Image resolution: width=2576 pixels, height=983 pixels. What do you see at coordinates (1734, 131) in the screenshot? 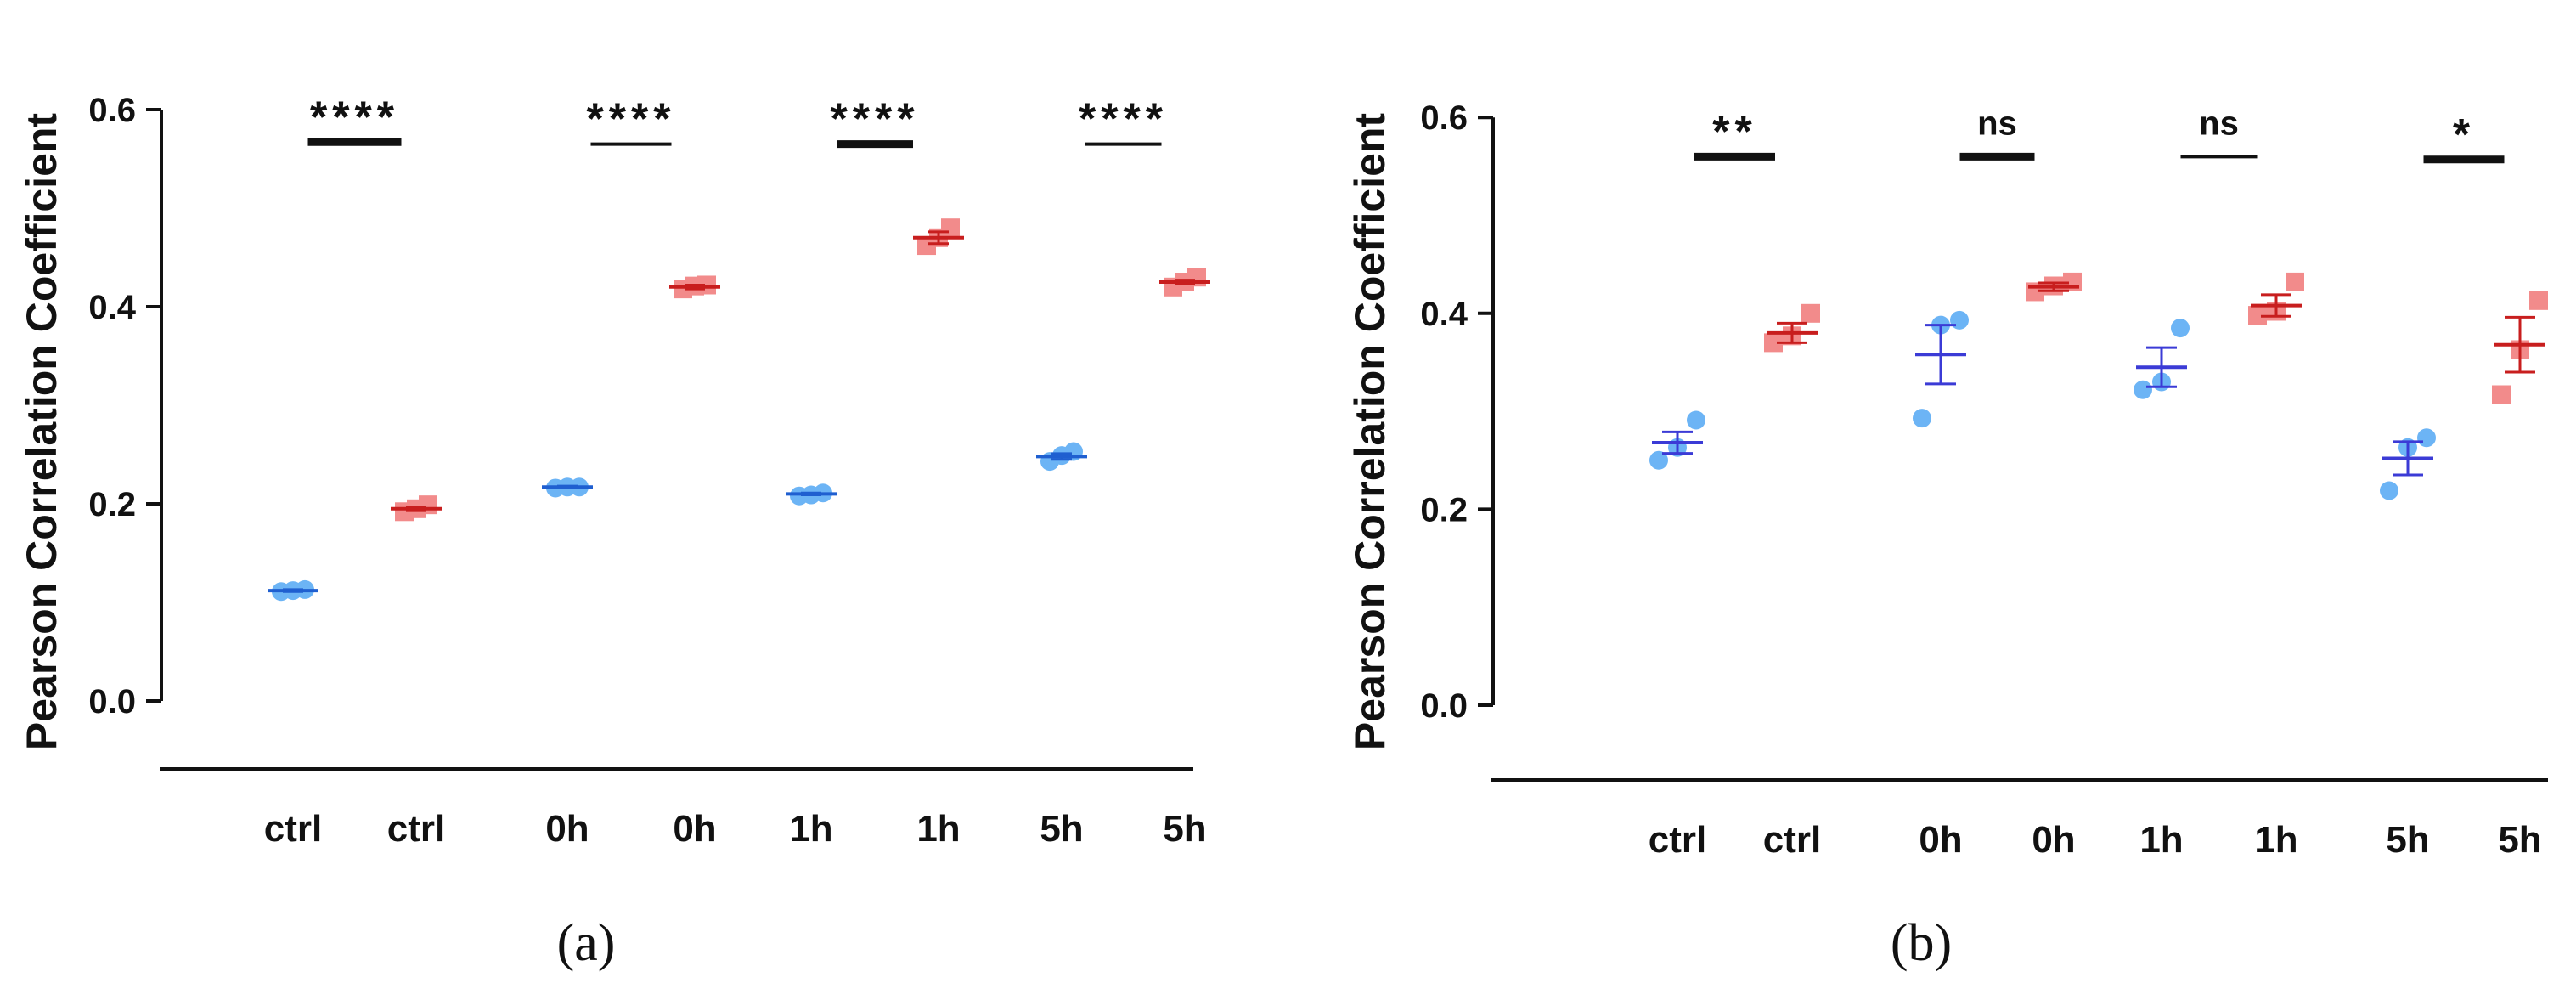
I see `significance-label: **` at bounding box center [1734, 131].